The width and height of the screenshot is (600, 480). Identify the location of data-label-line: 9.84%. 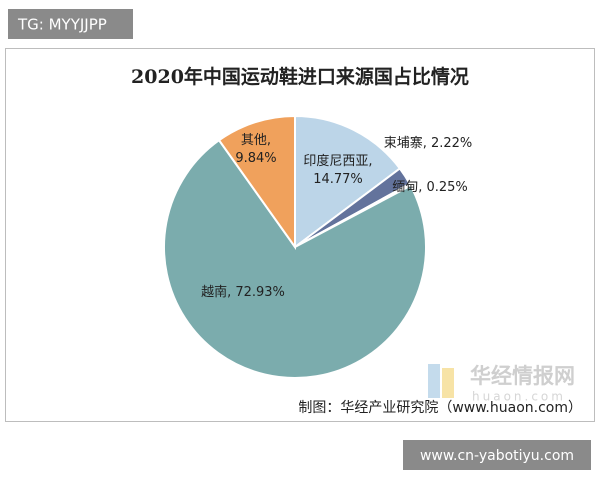
(255, 158).